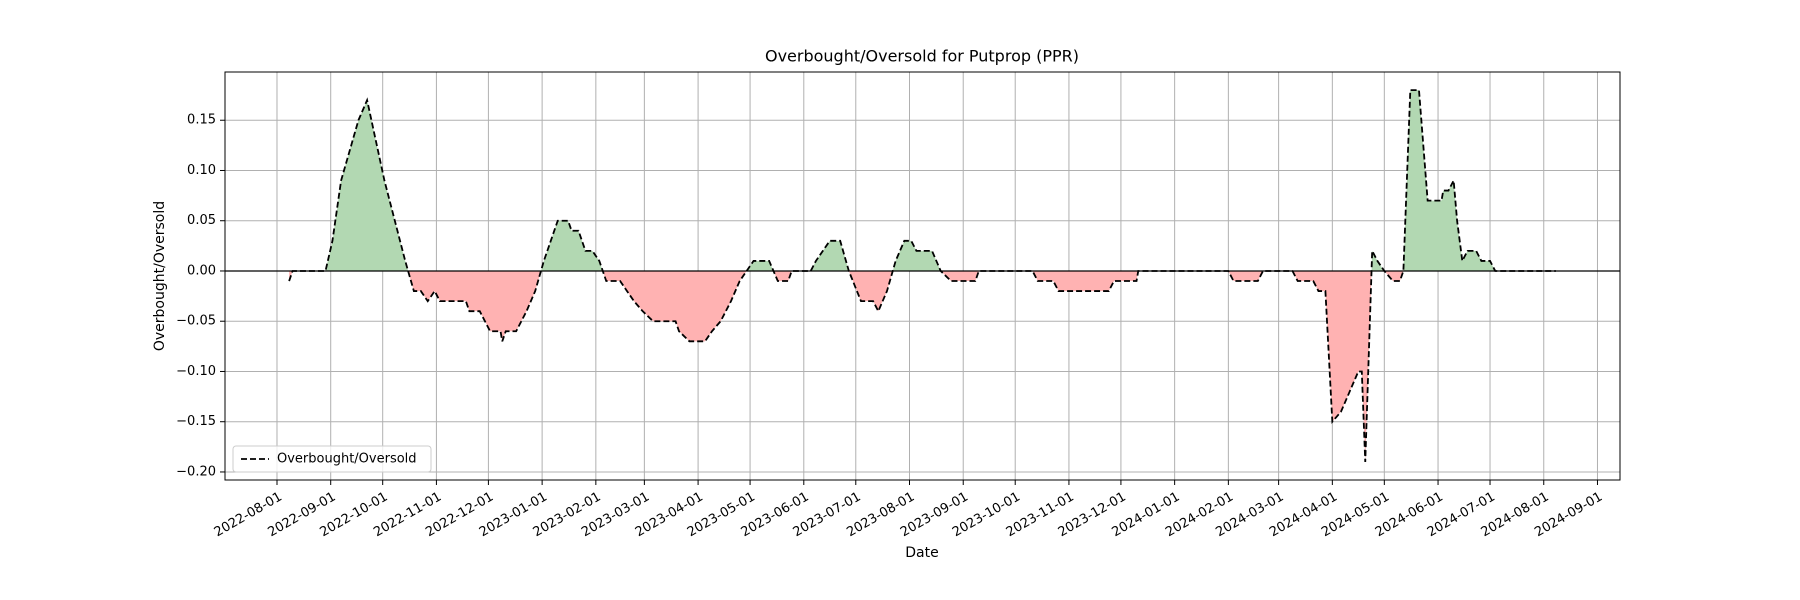  Describe the element at coordinates (160, 276) in the screenshot. I see `y-axis-label: Overbought/Oversold` at that location.